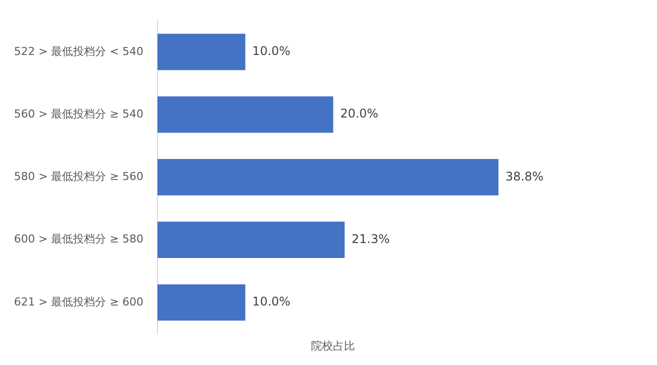  Describe the element at coordinates (79, 113) in the screenshot. I see `y-tick-label: 560 > 最低投档分 ≥ 540` at that location.